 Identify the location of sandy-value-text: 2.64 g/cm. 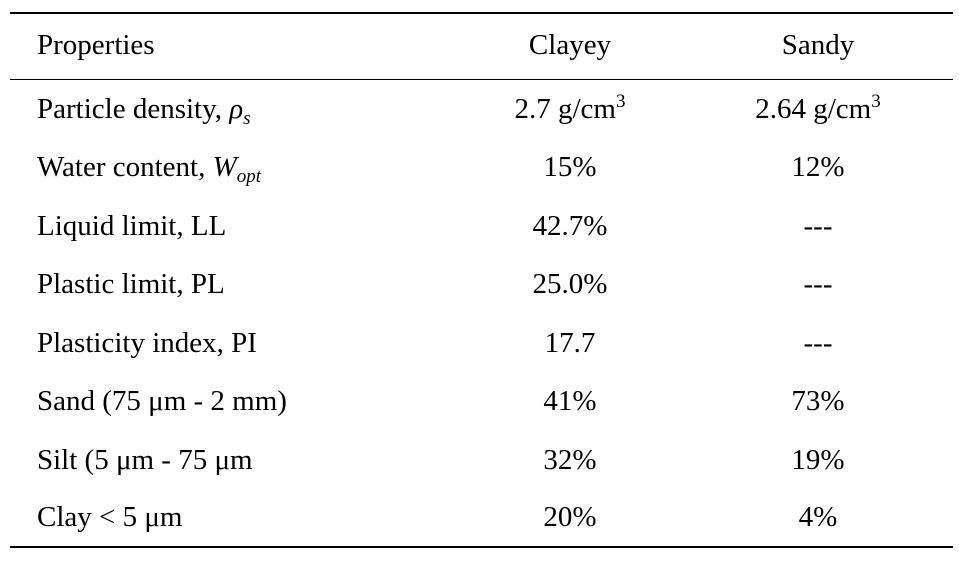
(813, 109).